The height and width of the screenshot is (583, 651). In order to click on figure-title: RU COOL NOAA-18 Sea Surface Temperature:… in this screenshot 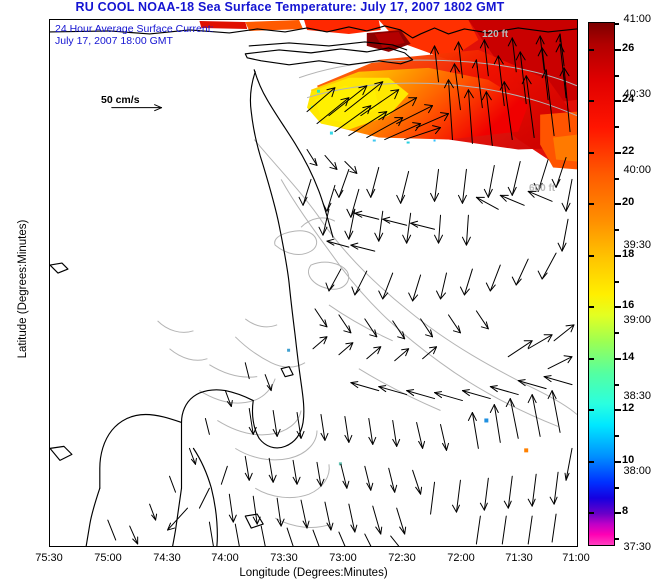, I will do `click(290, 7)`.